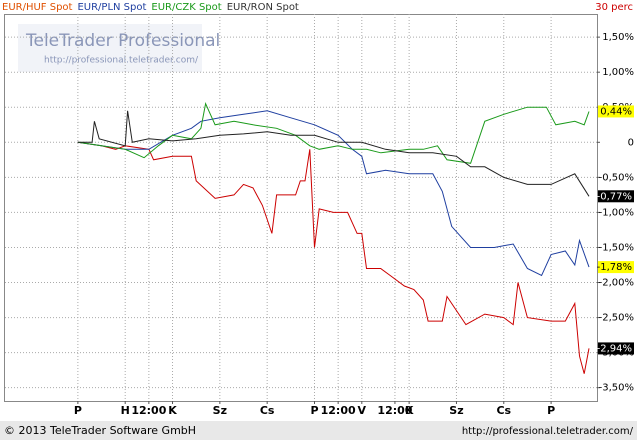  I want to click on watermark-title: TeleTrader Professional, so click(122, 41).